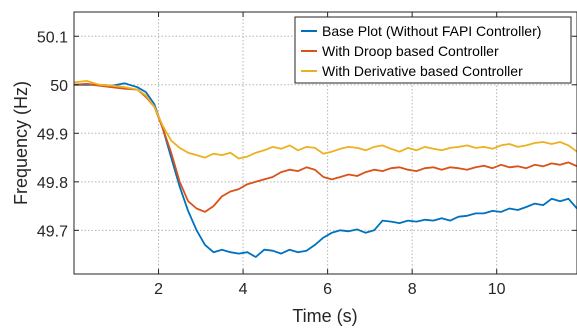 The width and height of the screenshot is (577, 329). I want to click on x-tick-label: 6, so click(327, 289).